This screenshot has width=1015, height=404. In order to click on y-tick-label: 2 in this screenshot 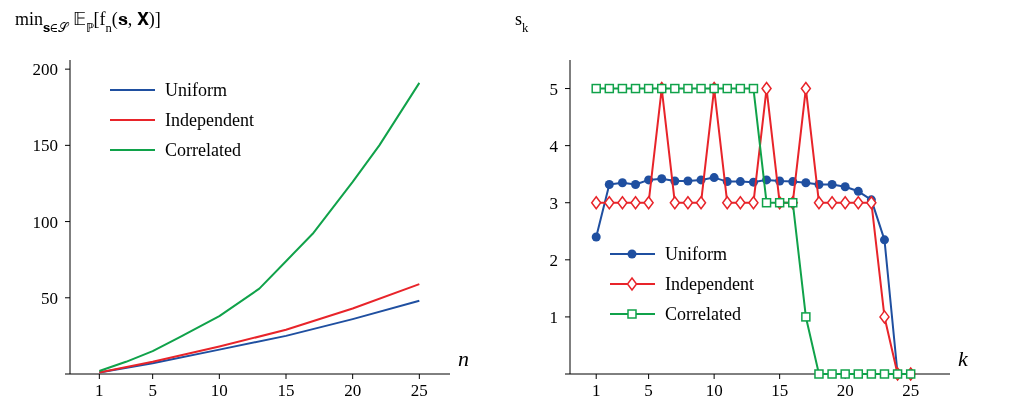, I will do `click(553, 260)`.